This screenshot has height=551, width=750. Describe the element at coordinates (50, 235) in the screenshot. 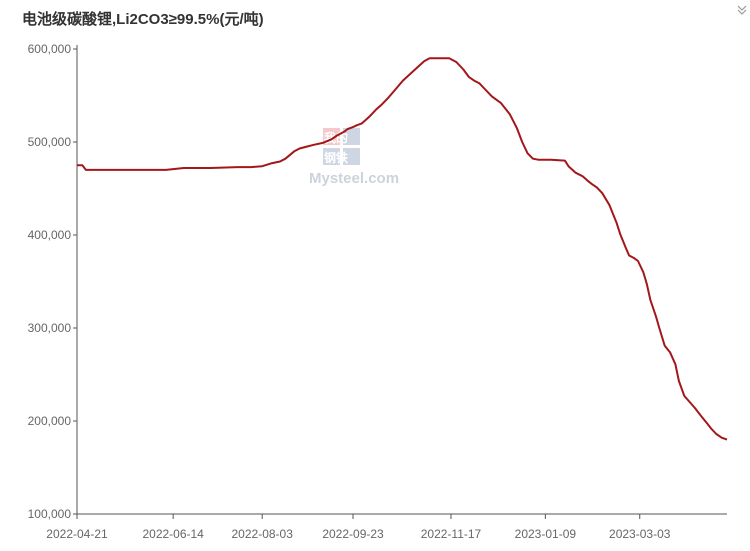

I see `y-tick-label: 400,000` at that location.